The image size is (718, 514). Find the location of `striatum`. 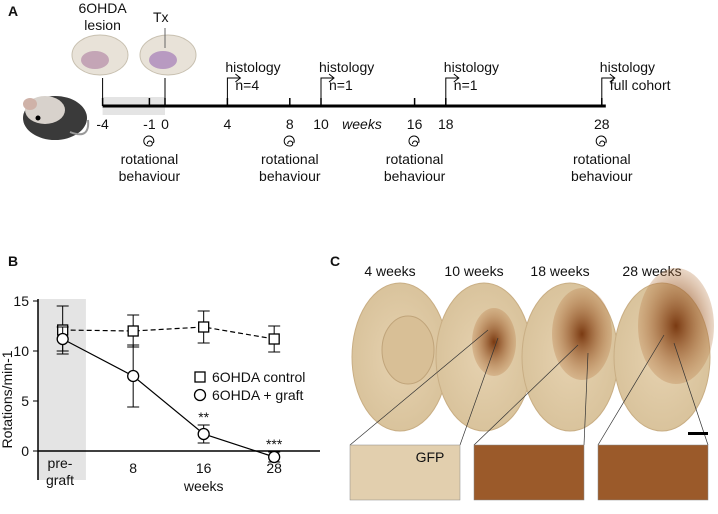

striatum is located at coordinates (408, 350).